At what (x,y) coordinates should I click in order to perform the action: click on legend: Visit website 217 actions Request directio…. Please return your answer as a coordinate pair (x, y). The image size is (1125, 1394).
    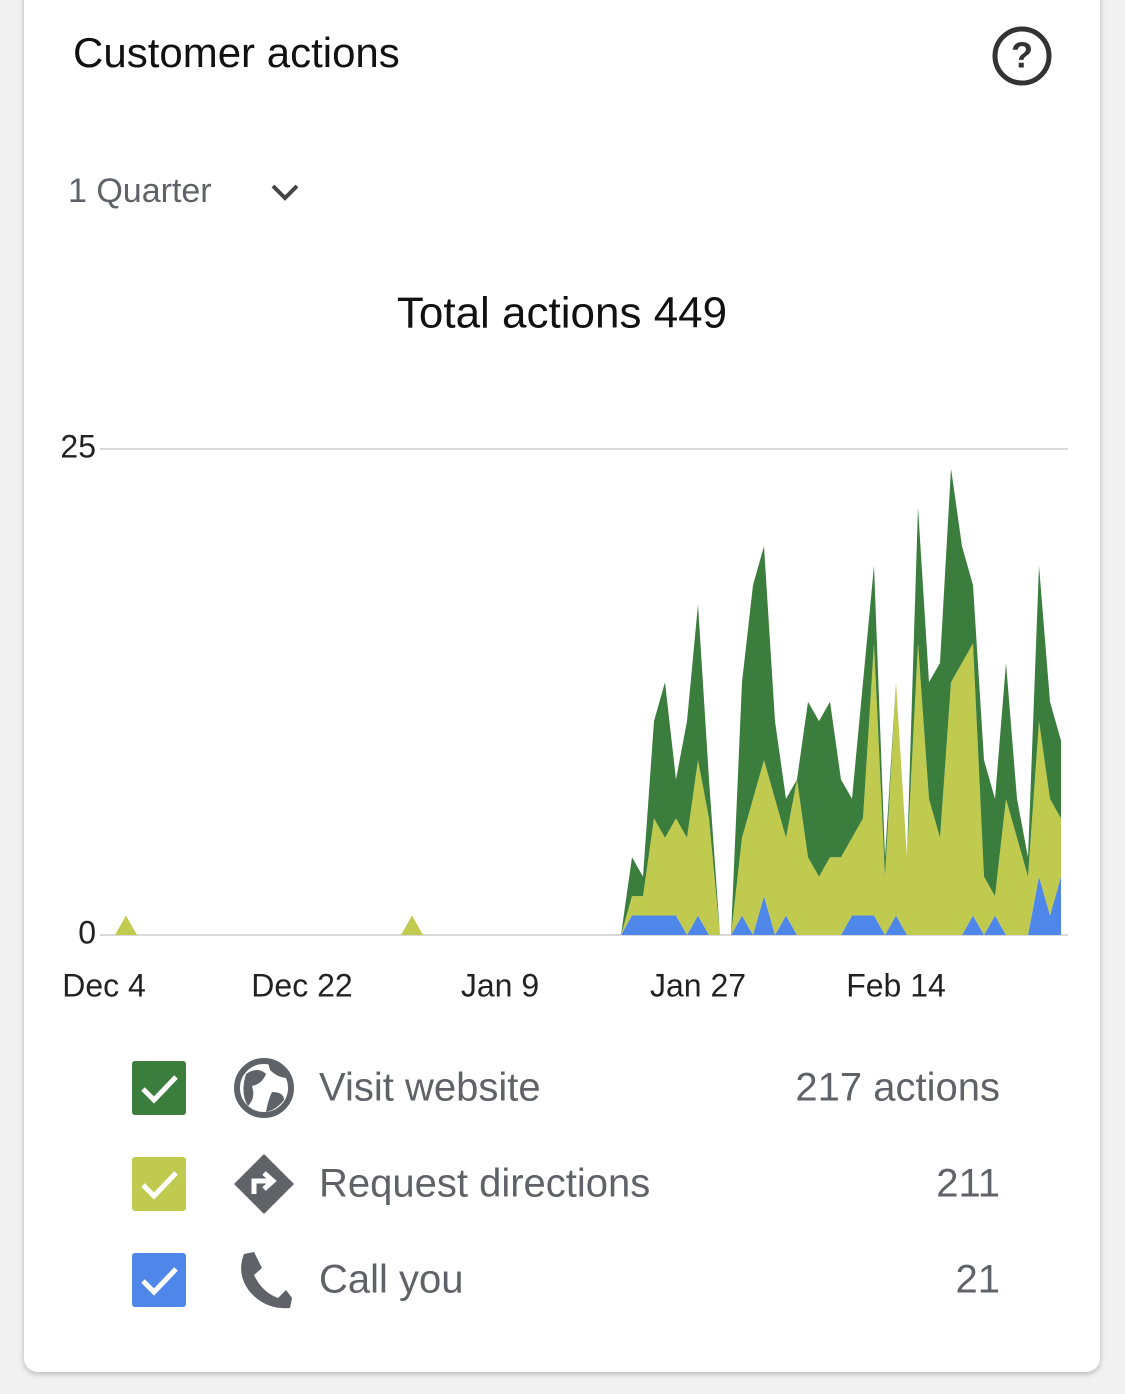
    Looking at the image, I should click on (566, 1183).